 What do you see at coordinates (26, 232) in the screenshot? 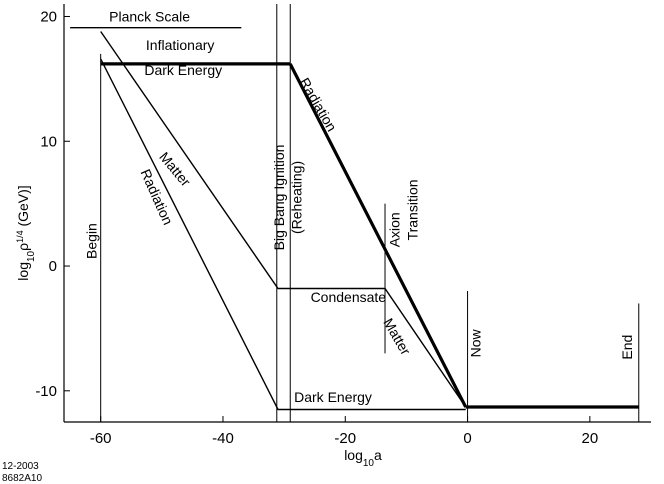
I see `y-axis-label: log10ρ1/4 (GeV)]` at bounding box center [26, 232].